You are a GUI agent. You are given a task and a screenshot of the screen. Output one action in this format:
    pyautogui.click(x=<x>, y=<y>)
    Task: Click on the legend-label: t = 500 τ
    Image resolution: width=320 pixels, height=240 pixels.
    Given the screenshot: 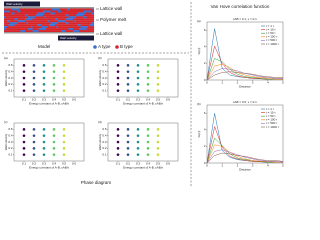 What is the action you would take?
    pyautogui.click(x=272, y=123)
    